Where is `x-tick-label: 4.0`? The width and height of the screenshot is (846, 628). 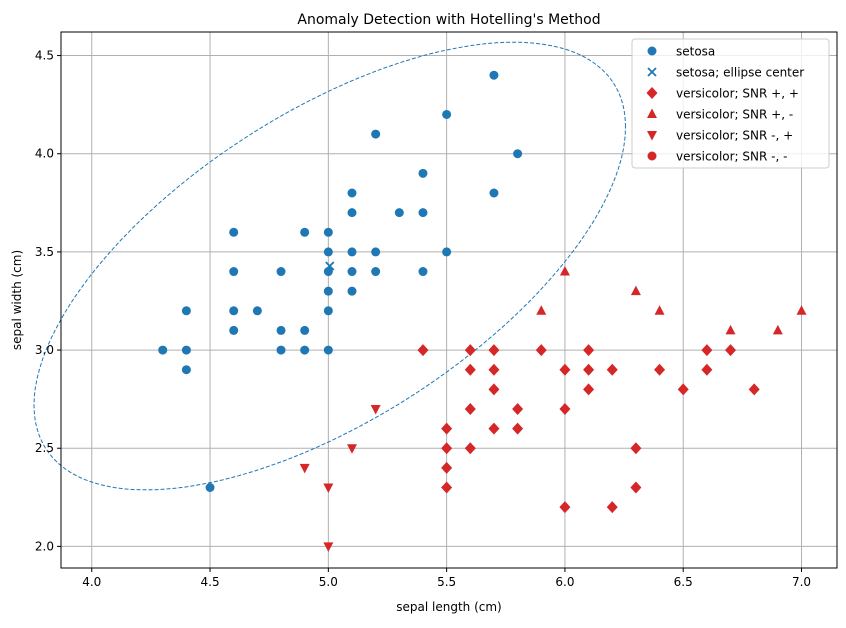
x-tick-label: 4.0 is located at coordinates (91, 582).